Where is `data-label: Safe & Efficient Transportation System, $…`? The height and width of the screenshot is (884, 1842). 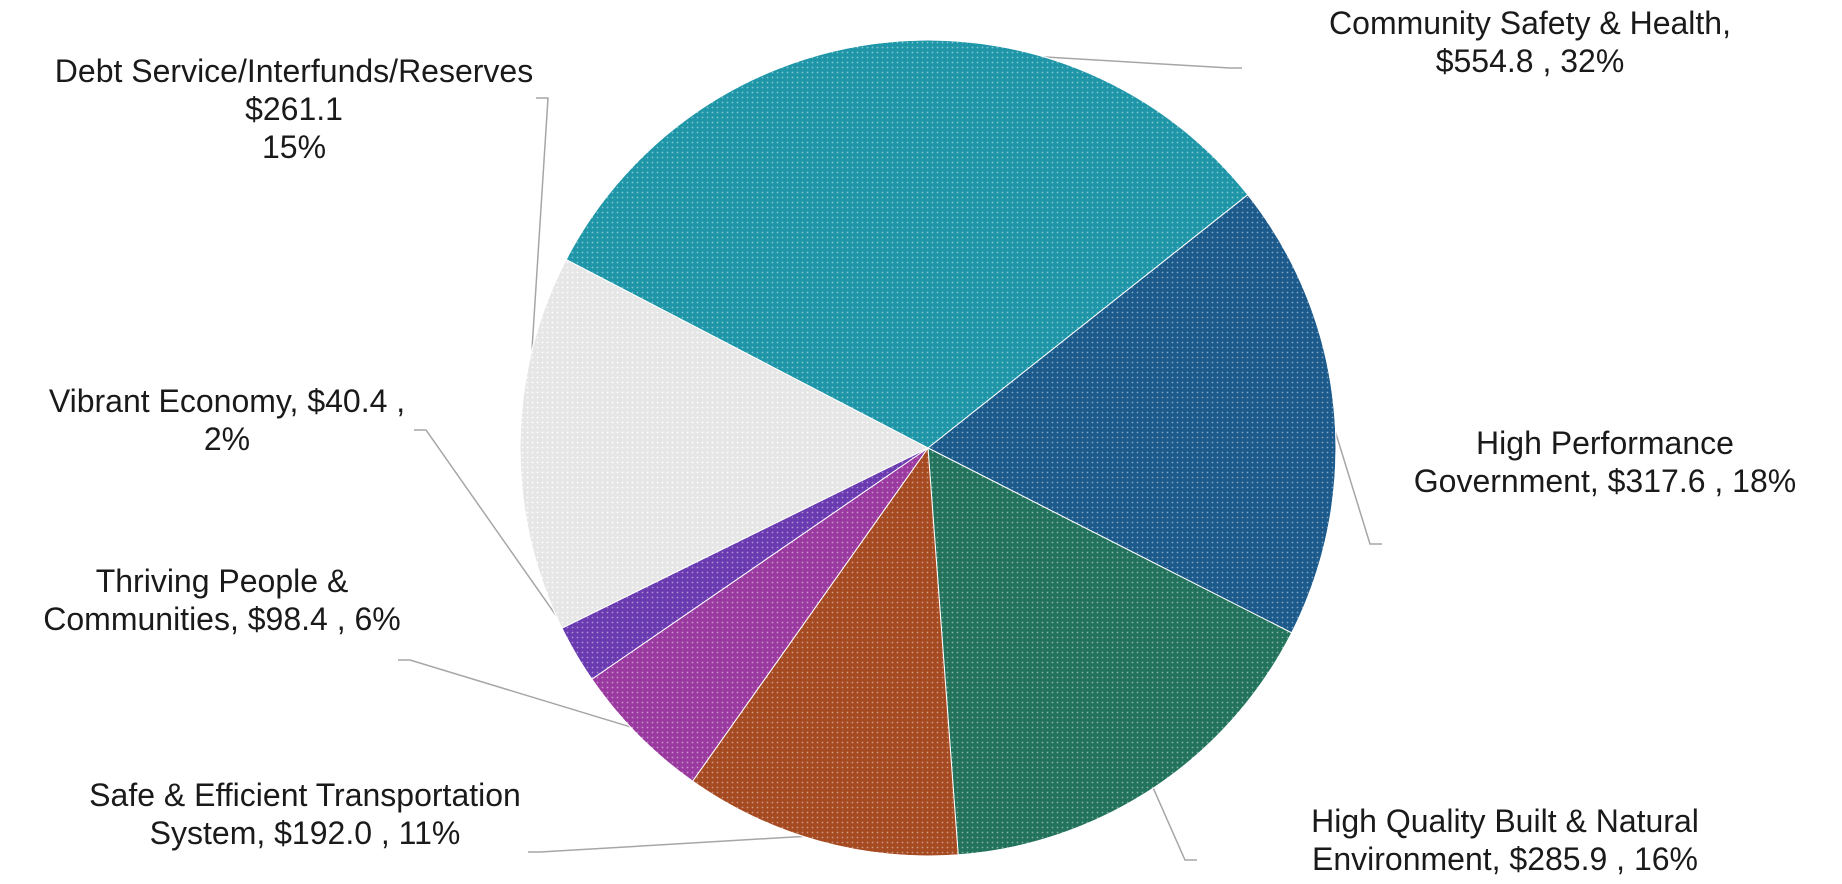
data-label: Safe & Efficient Transportation System, $… is located at coordinates (305, 814).